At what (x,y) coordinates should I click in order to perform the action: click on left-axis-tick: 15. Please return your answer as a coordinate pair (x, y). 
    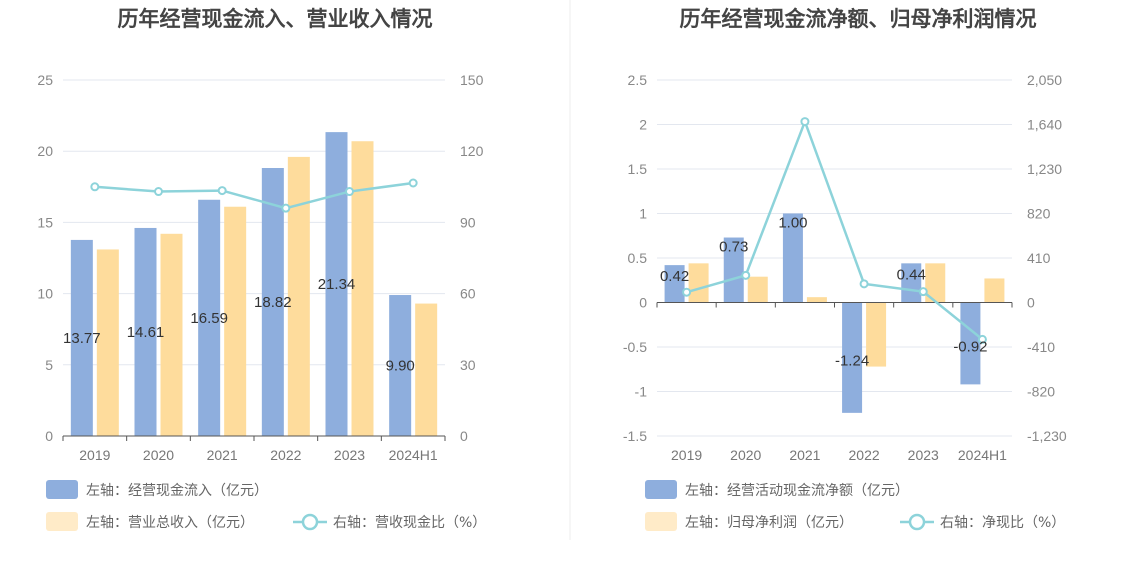
    Looking at the image, I should click on (45, 222).